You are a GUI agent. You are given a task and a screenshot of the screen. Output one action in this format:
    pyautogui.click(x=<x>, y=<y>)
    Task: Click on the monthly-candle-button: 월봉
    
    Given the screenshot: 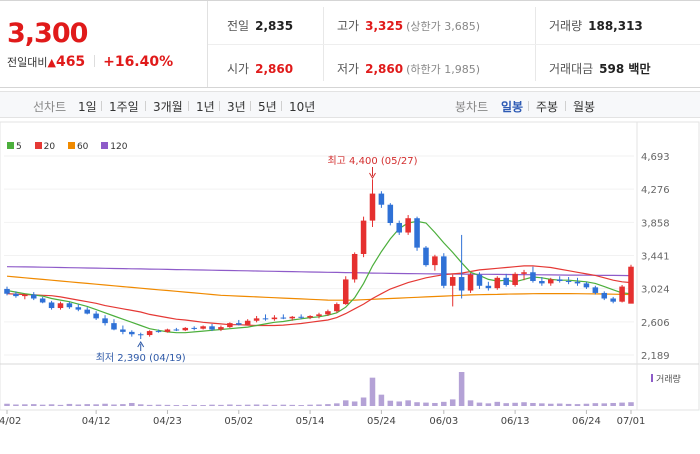 What is the action you would take?
    pyautogui.click(x=584, y=107)
    